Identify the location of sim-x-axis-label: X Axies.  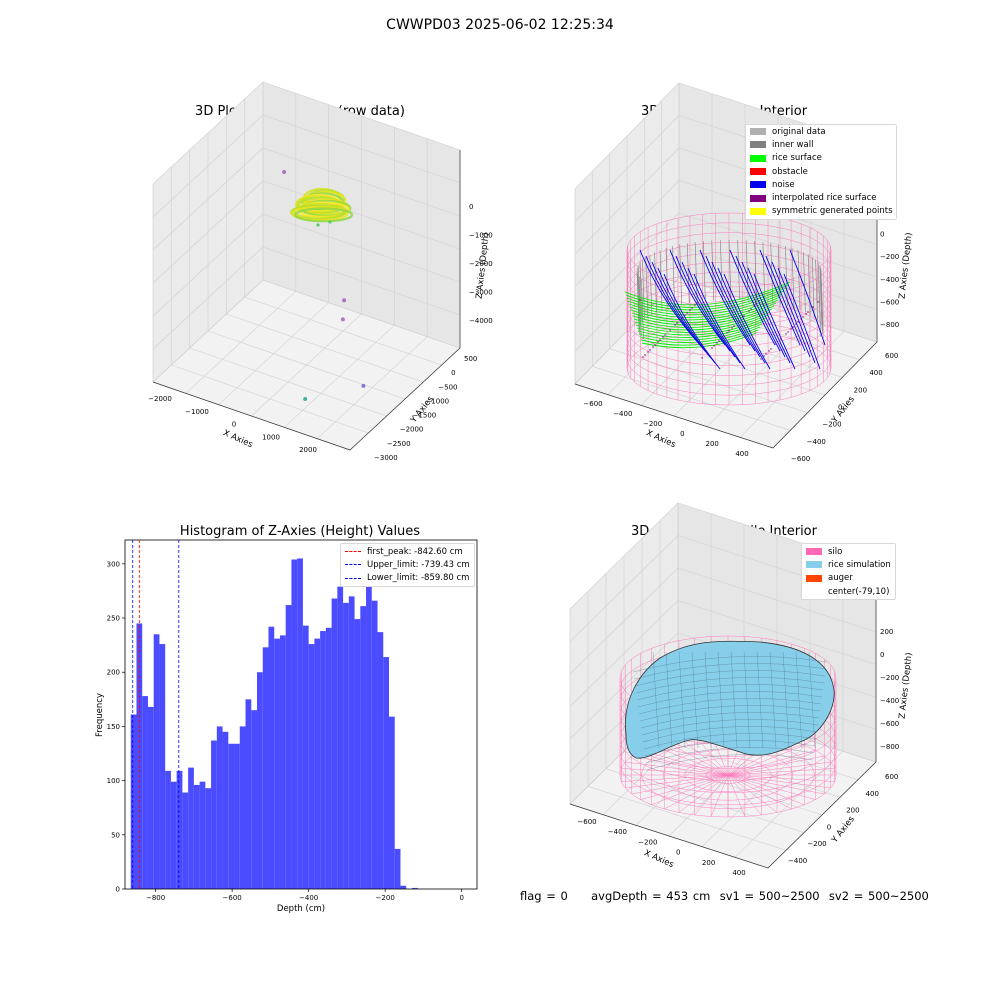
(658, 859).